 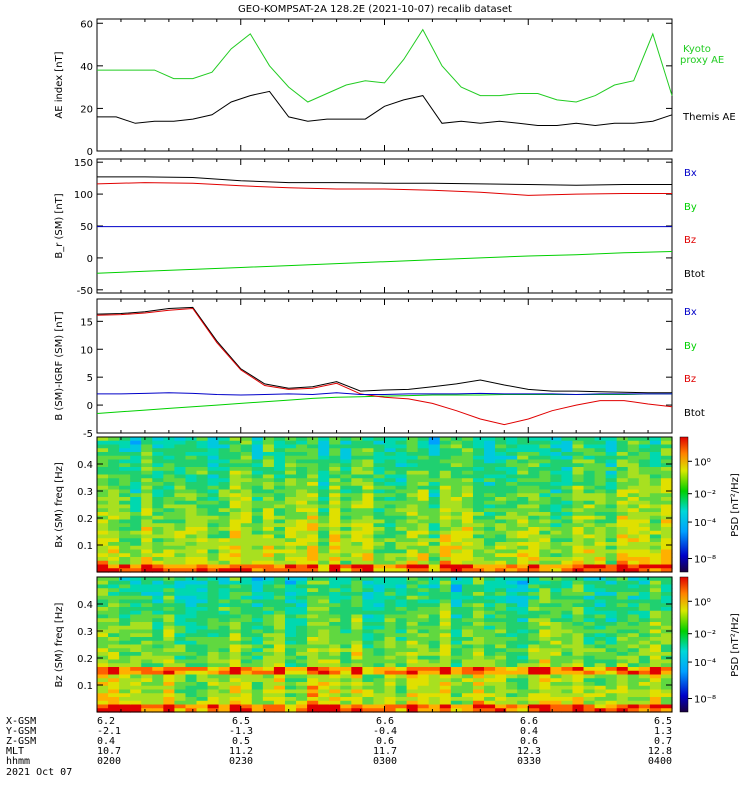 What do you see at coordinates (384, 189) in the screenshot?
I see `series-line-bz` at bounding box center [384, 189].